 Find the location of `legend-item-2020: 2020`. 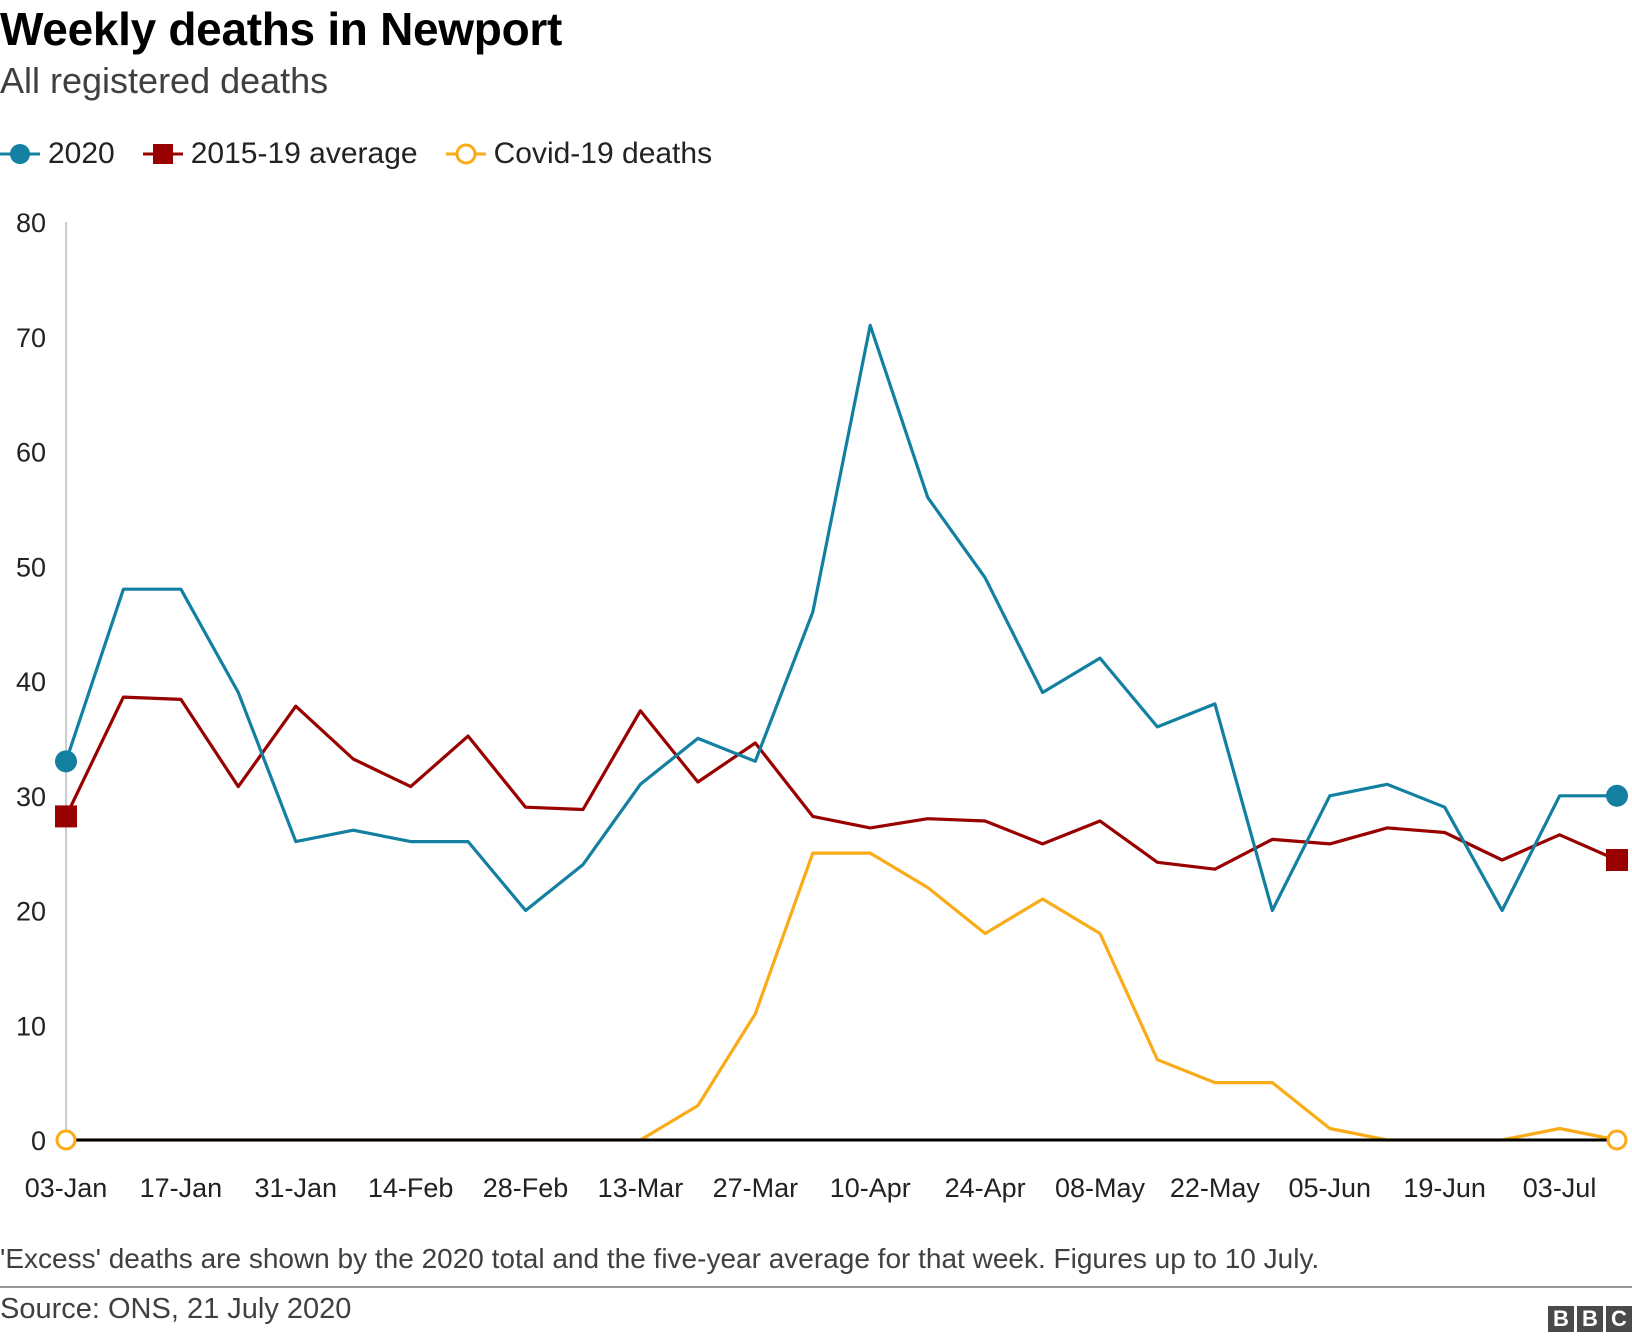

legend-item-2020: 2020 is located at coordinates (57, 154).